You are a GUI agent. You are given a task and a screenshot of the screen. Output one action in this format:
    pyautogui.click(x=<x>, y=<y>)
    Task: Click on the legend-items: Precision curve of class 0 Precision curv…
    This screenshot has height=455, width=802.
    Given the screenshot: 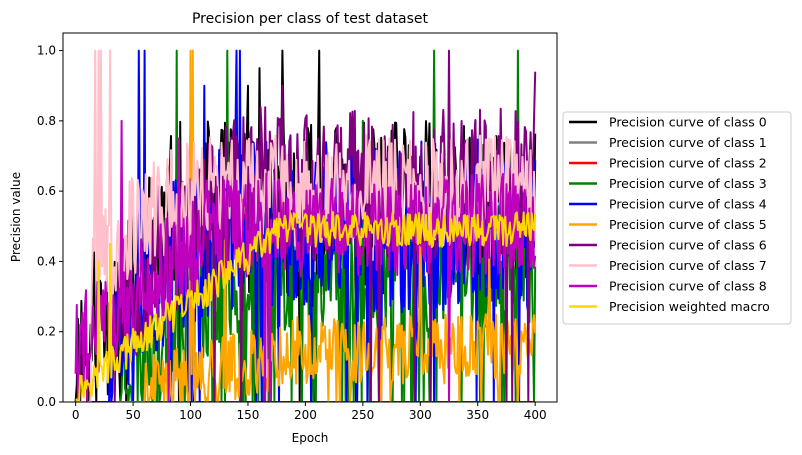 What is the action you would take?
    pyautogui.click(x=669, y=214)
    